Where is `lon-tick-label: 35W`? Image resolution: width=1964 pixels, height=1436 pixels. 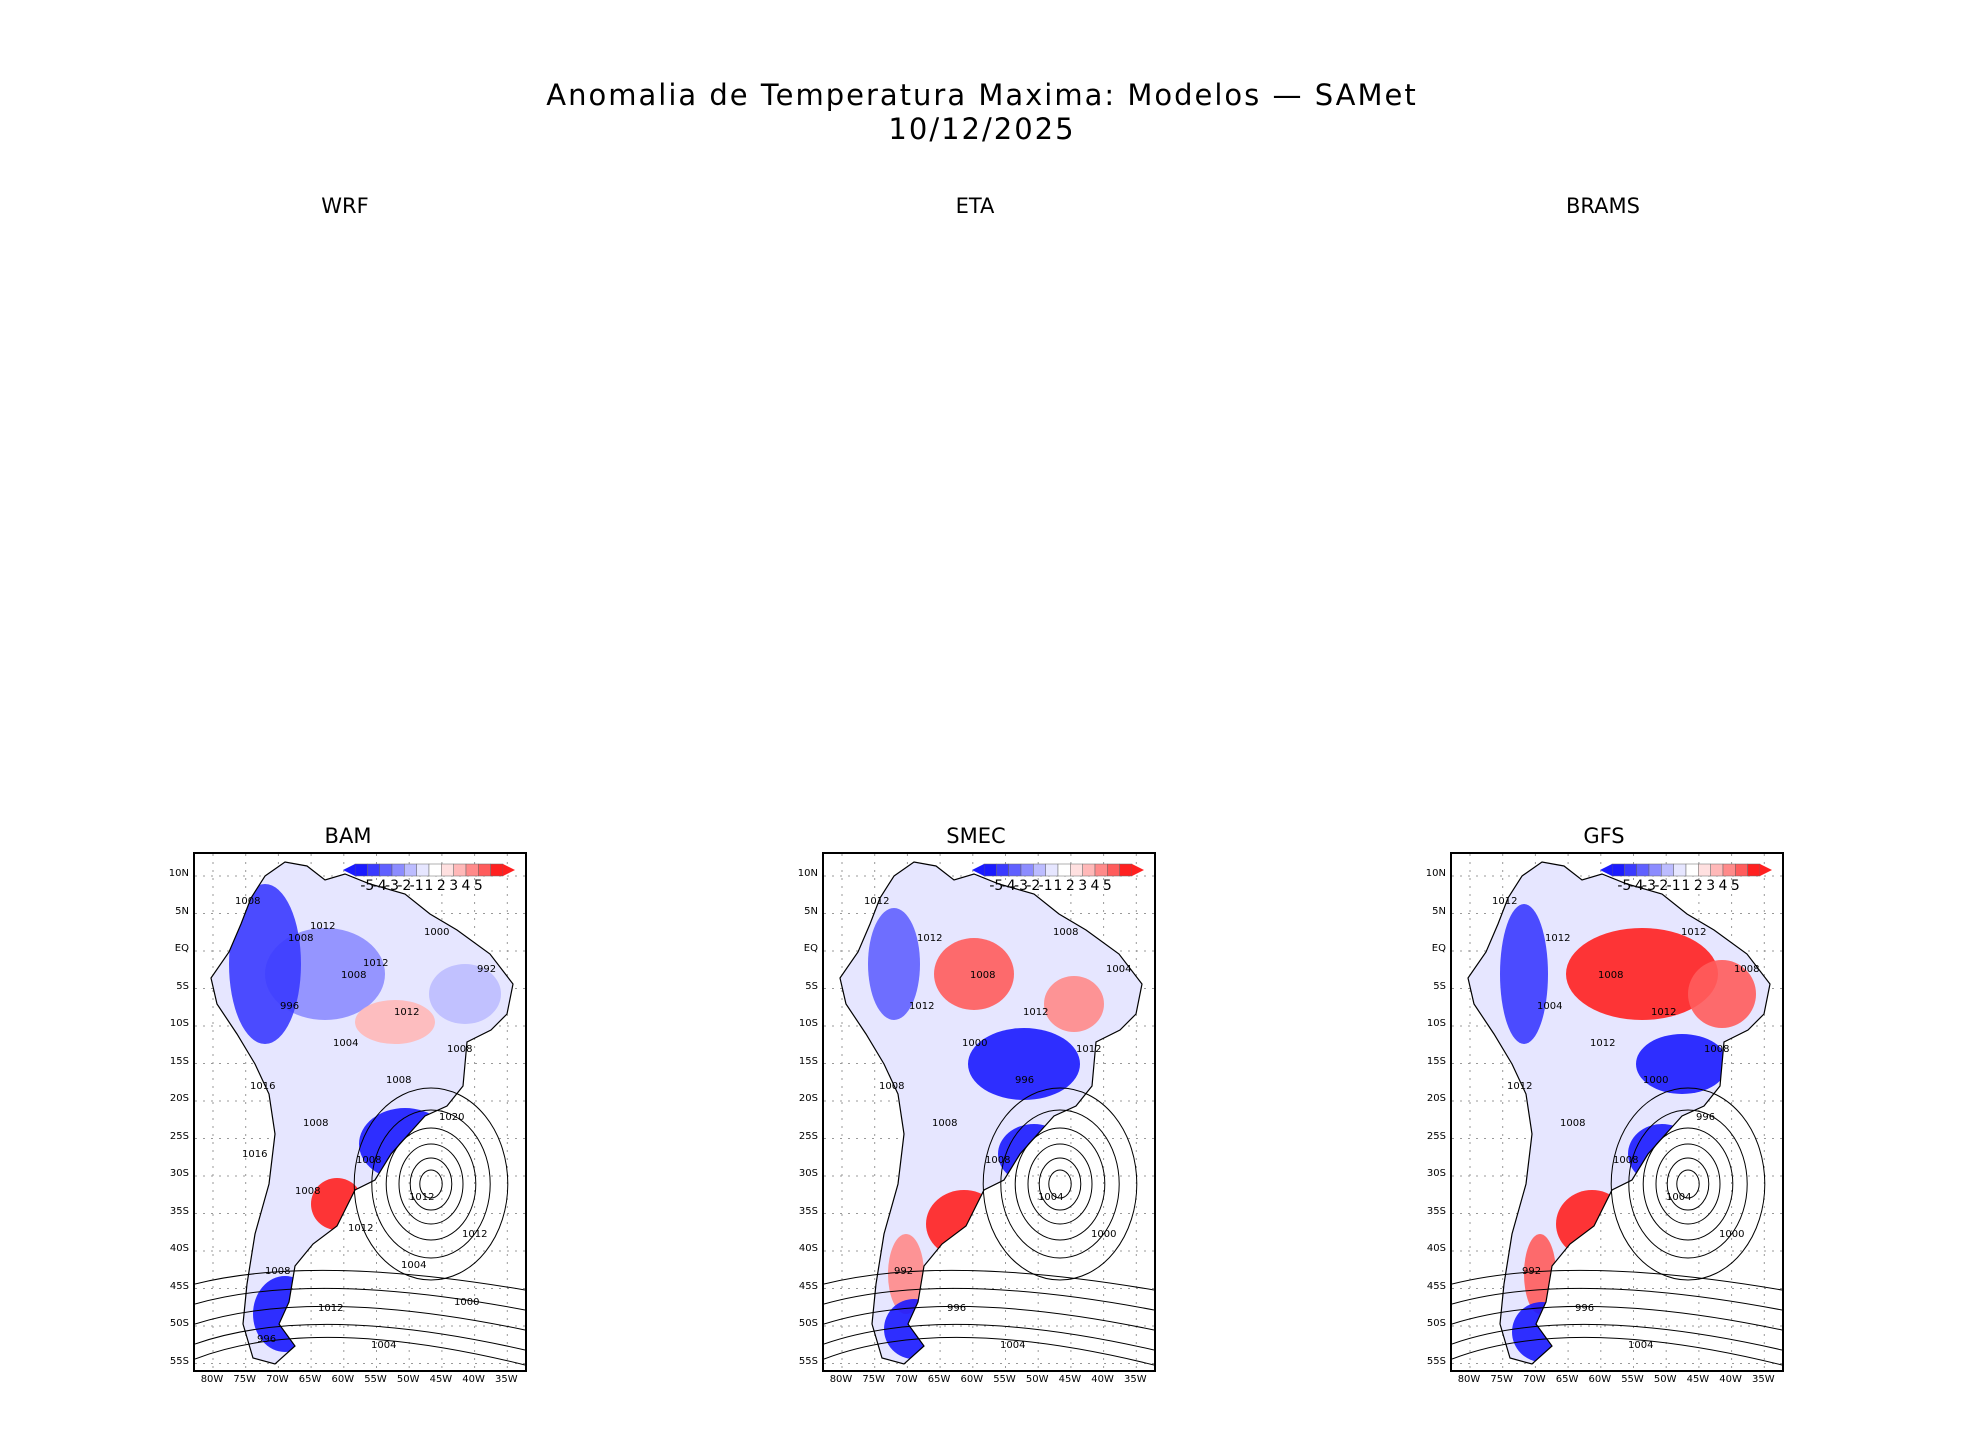
lon-tick-label: 35W is located at coordinates (506, 1379).